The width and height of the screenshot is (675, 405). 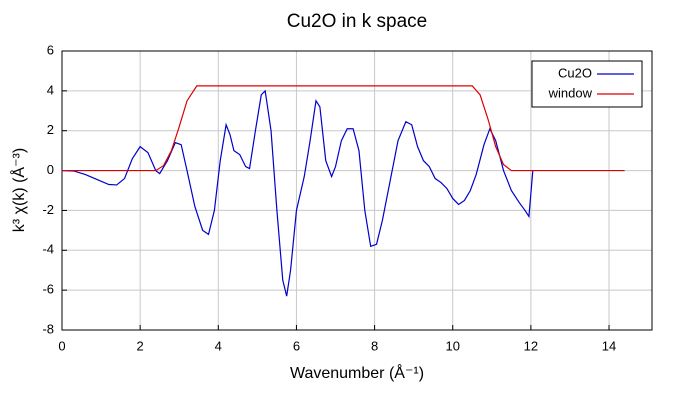 What do you see at coordinates (531, 345) in the screenshot?
I see `x-tick-label: 12` at bounding box center [531, 345].